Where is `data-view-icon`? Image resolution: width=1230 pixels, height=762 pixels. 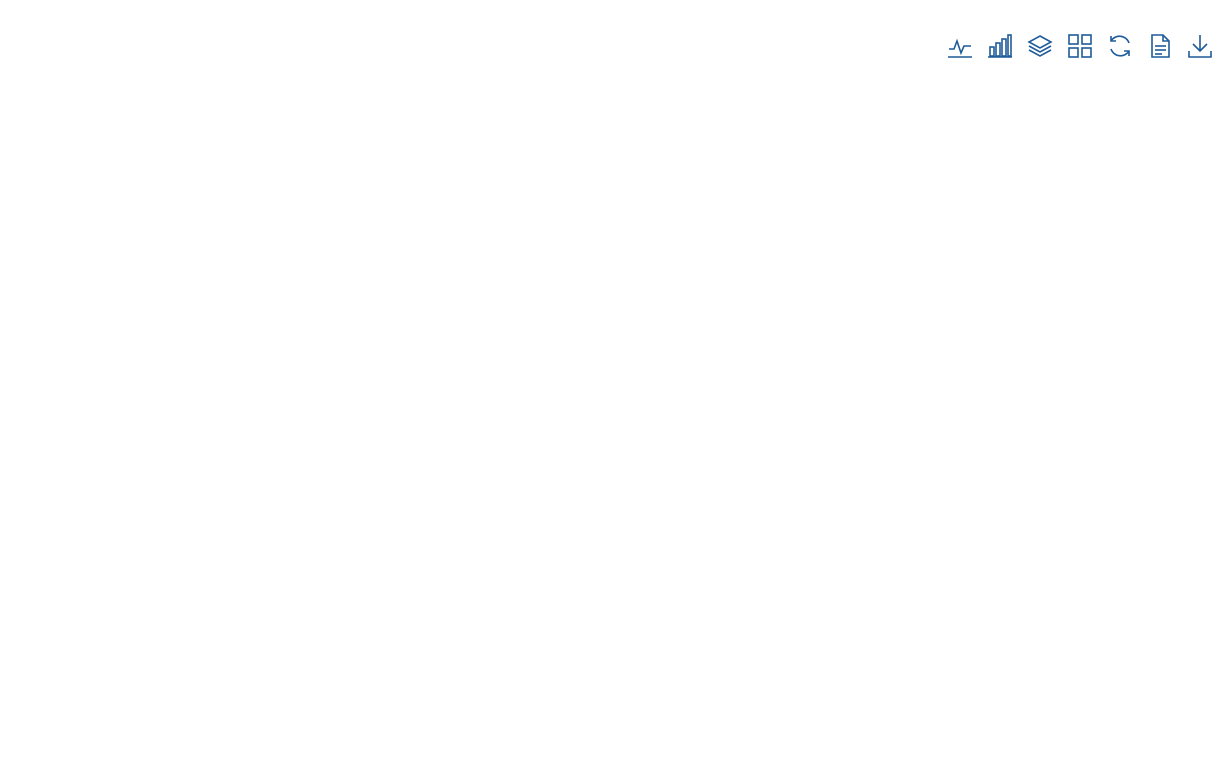 data-view-icon is located at coordinates (1160, 46).